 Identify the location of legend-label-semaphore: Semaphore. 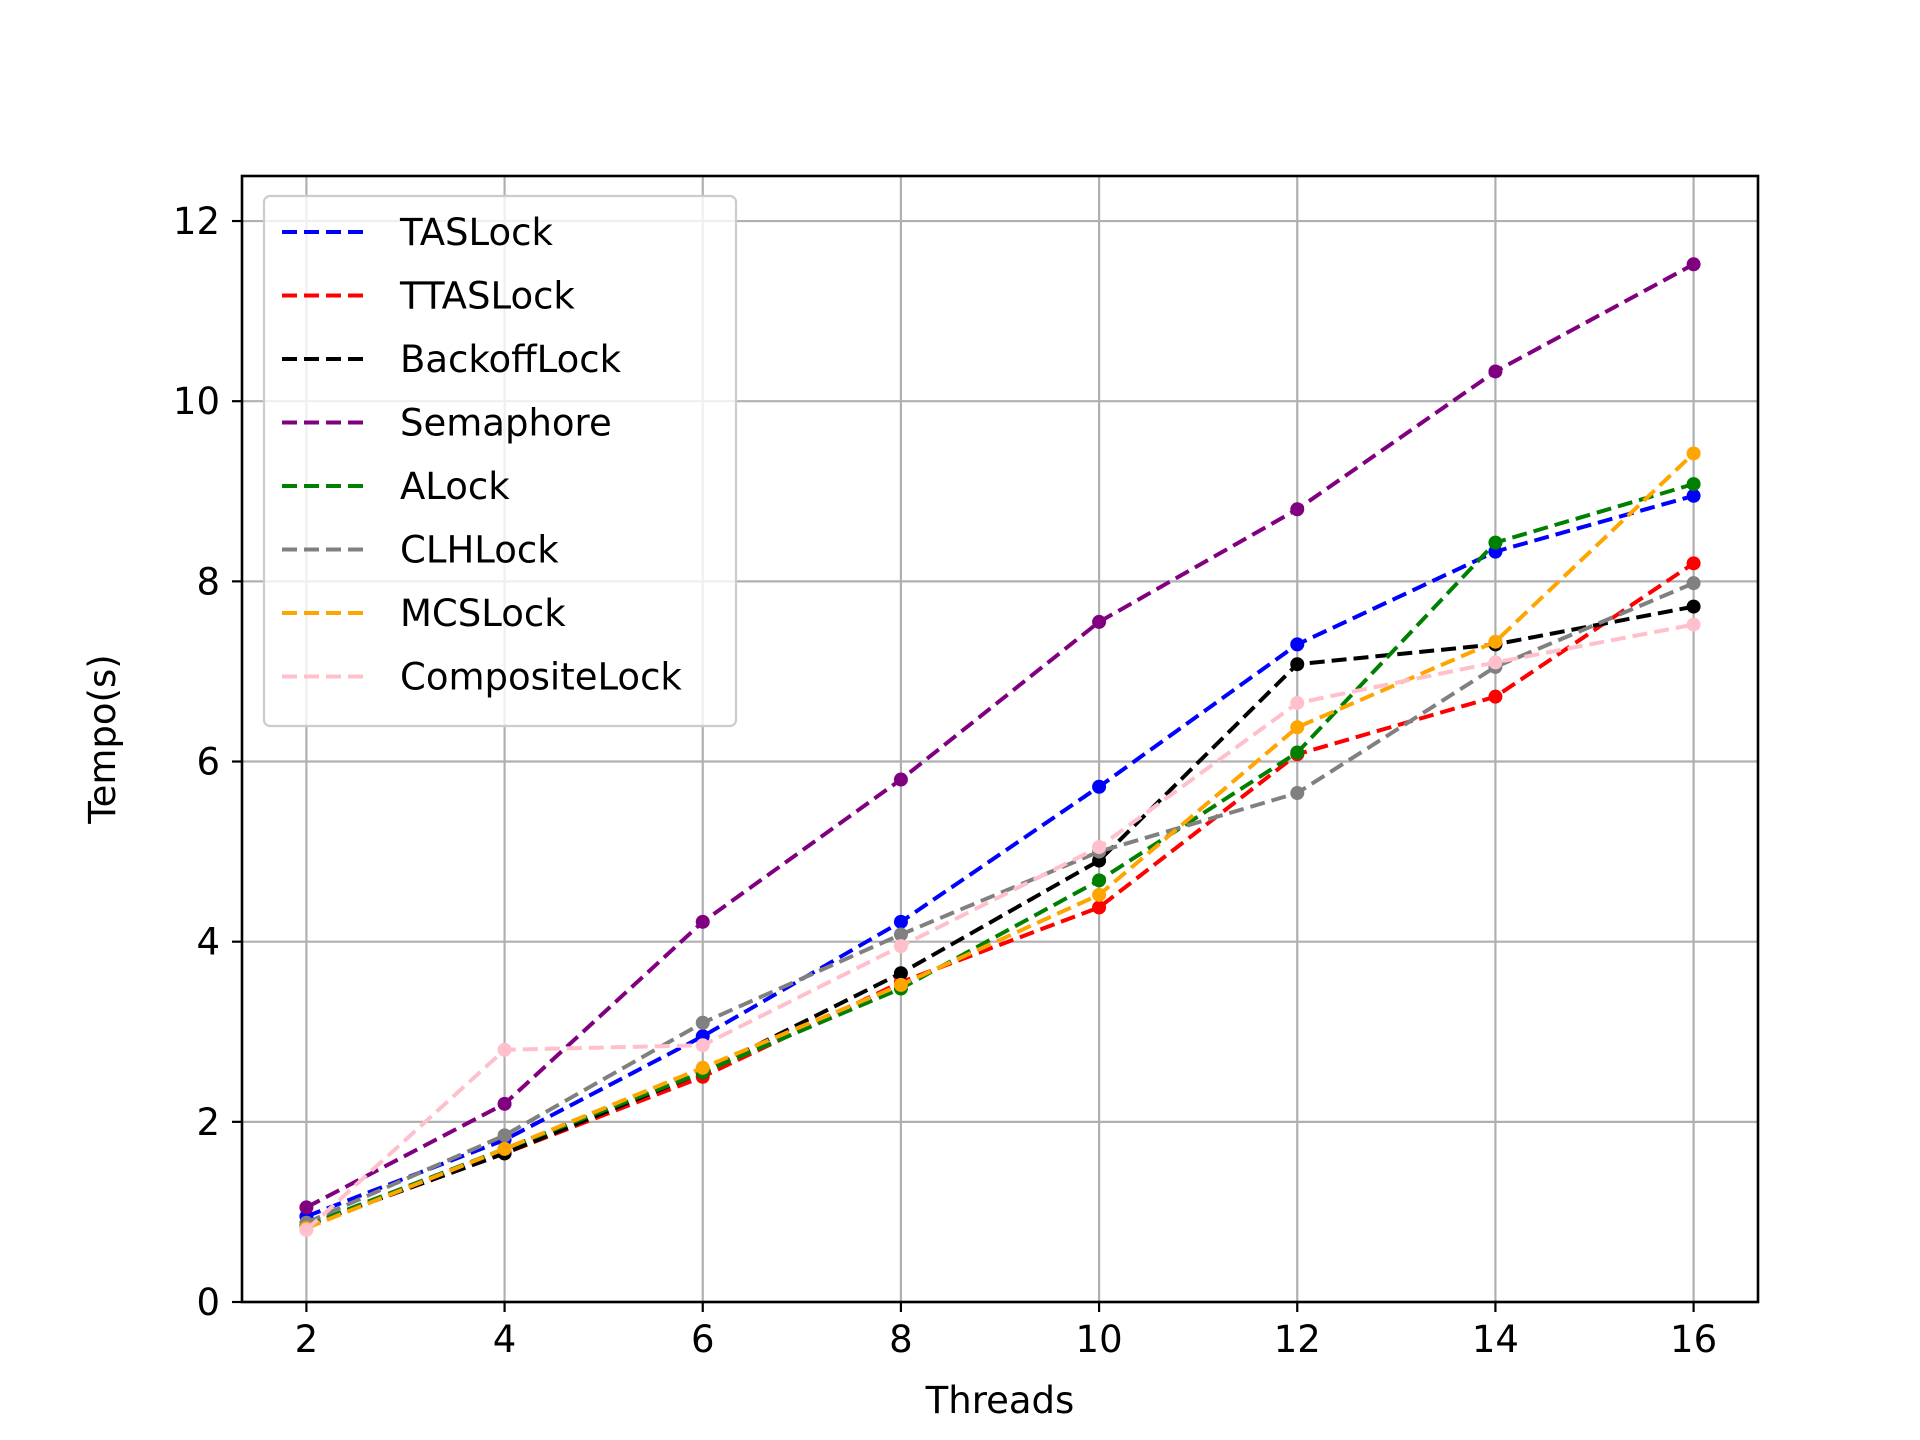
(506, 423).